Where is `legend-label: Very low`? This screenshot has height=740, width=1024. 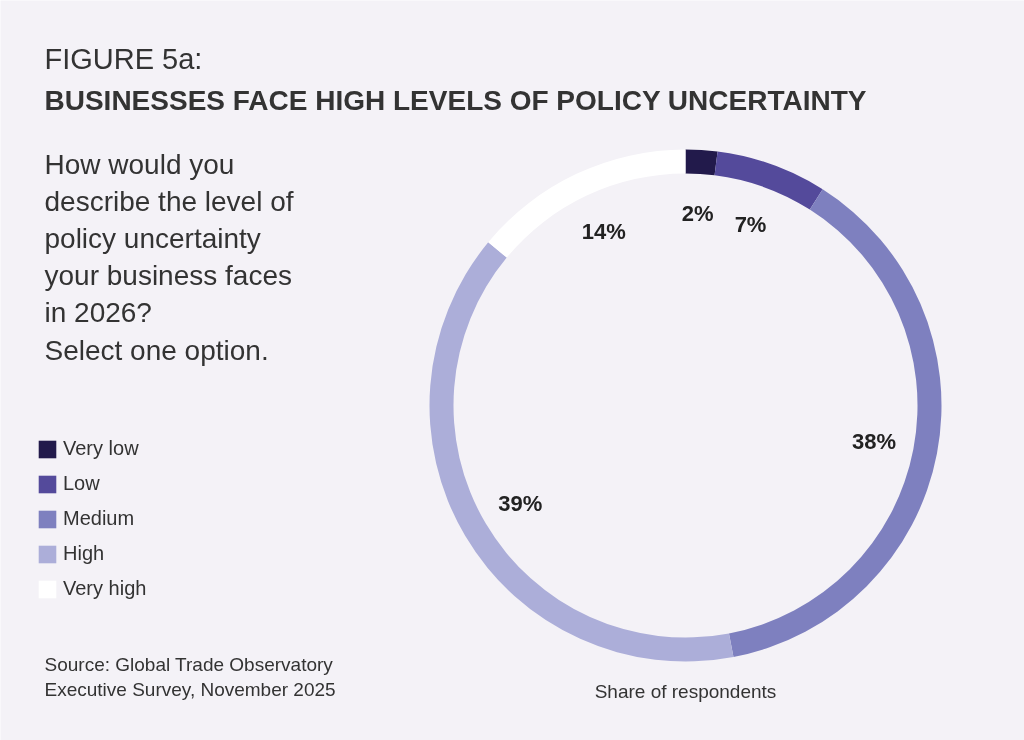 legend-label: Very low is located at coordinates (101, 448).